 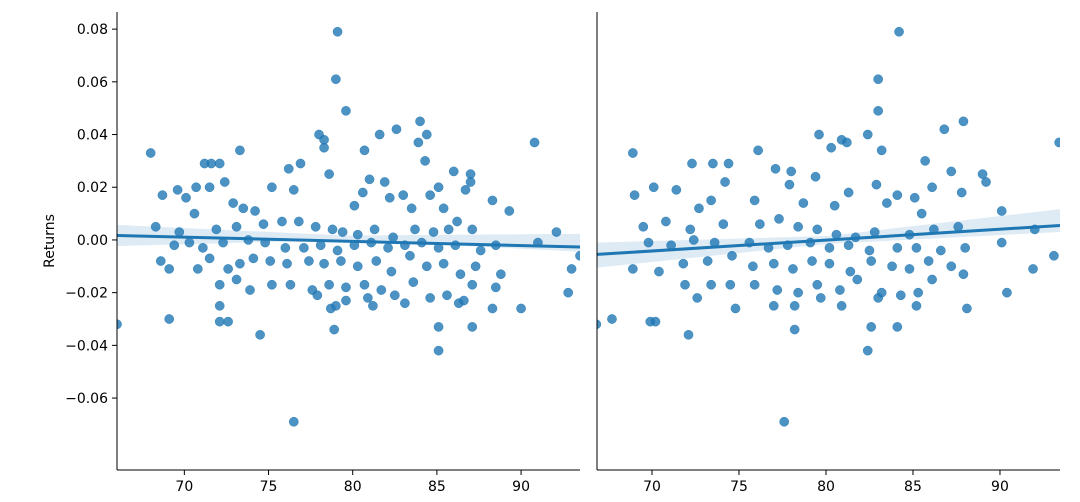 What do you see at coordinates (92, 241) in the screenshot?
I see `y-tick-label: 0.00` at bounding box center [92, 241].